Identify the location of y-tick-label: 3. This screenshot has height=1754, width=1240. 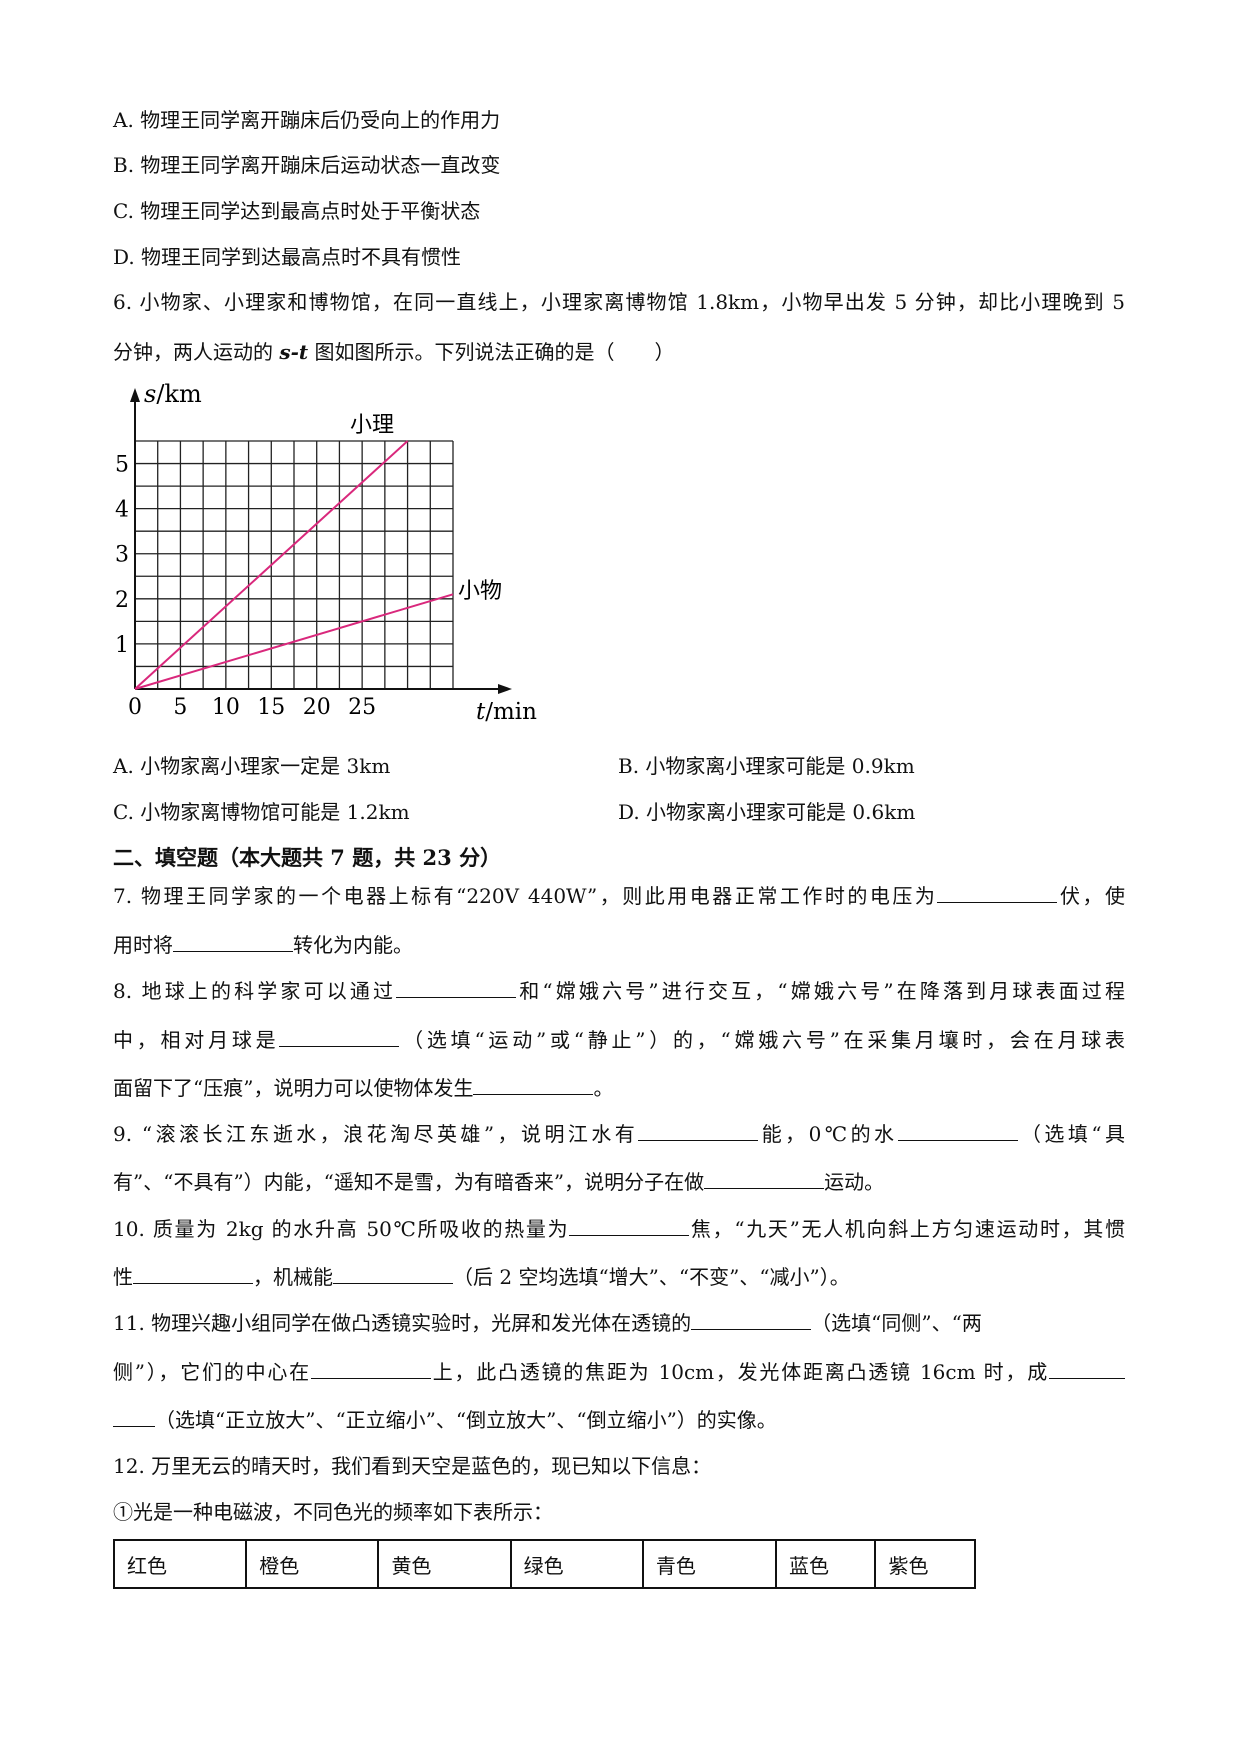
(122, 555).